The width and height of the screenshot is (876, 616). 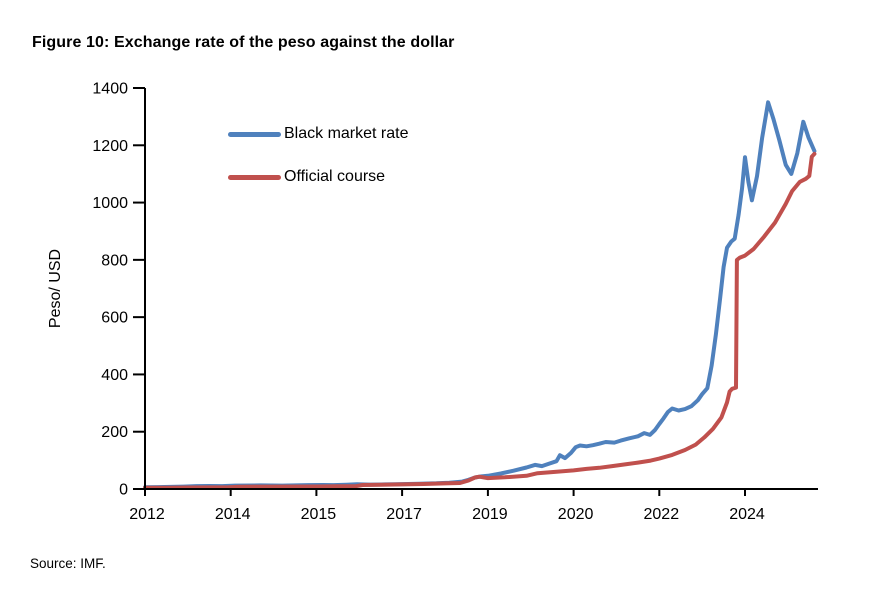 I want to click on legend-item-black-market-rate: Black market rate, so click(x=318, y=134).